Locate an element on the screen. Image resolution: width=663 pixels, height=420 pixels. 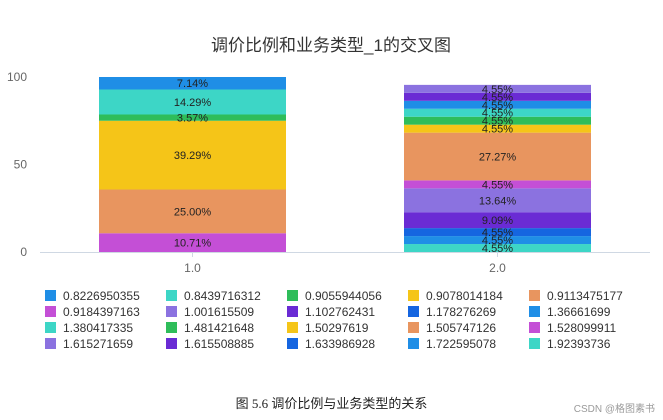
legend-label: 0.9184397163 is located at coordinates (101, 312).